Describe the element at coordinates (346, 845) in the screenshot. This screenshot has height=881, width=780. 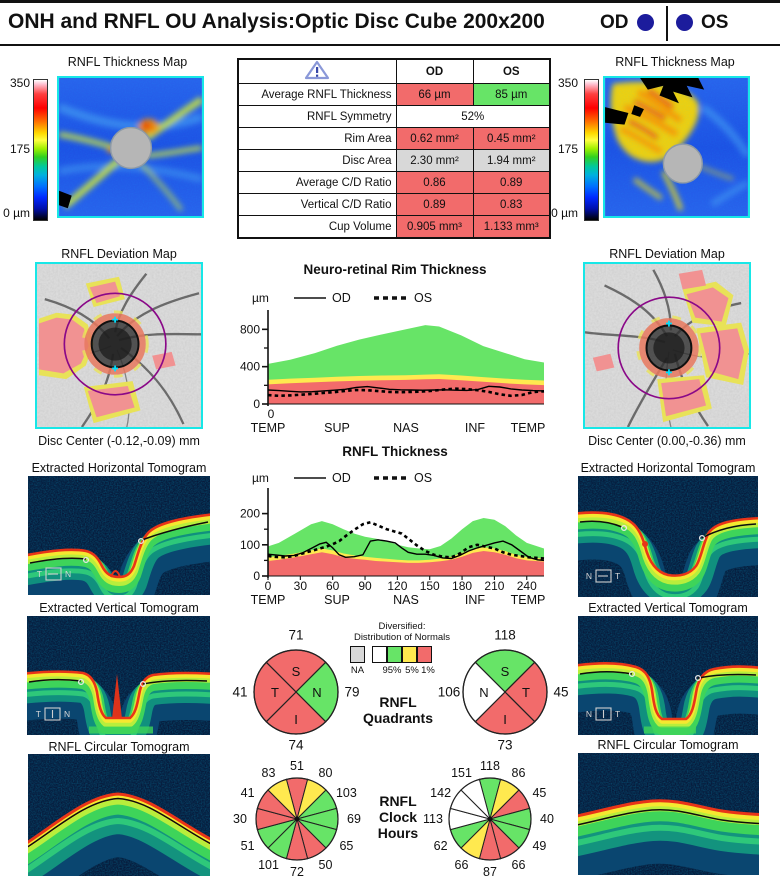
I see `clock-value-4: 65` at that location.